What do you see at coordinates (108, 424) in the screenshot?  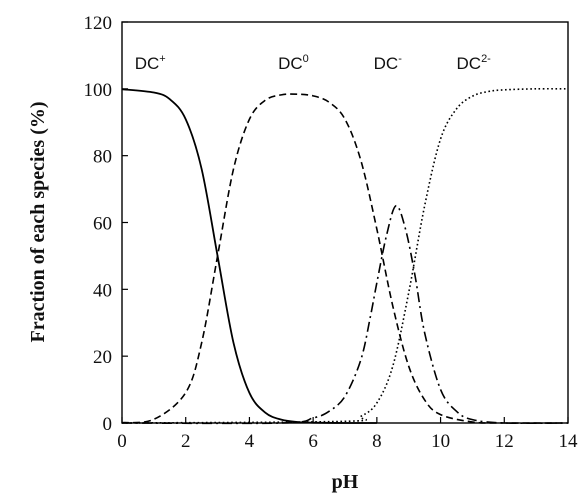 I see `y-tick-label: 0` at bounding box center [108, 424].